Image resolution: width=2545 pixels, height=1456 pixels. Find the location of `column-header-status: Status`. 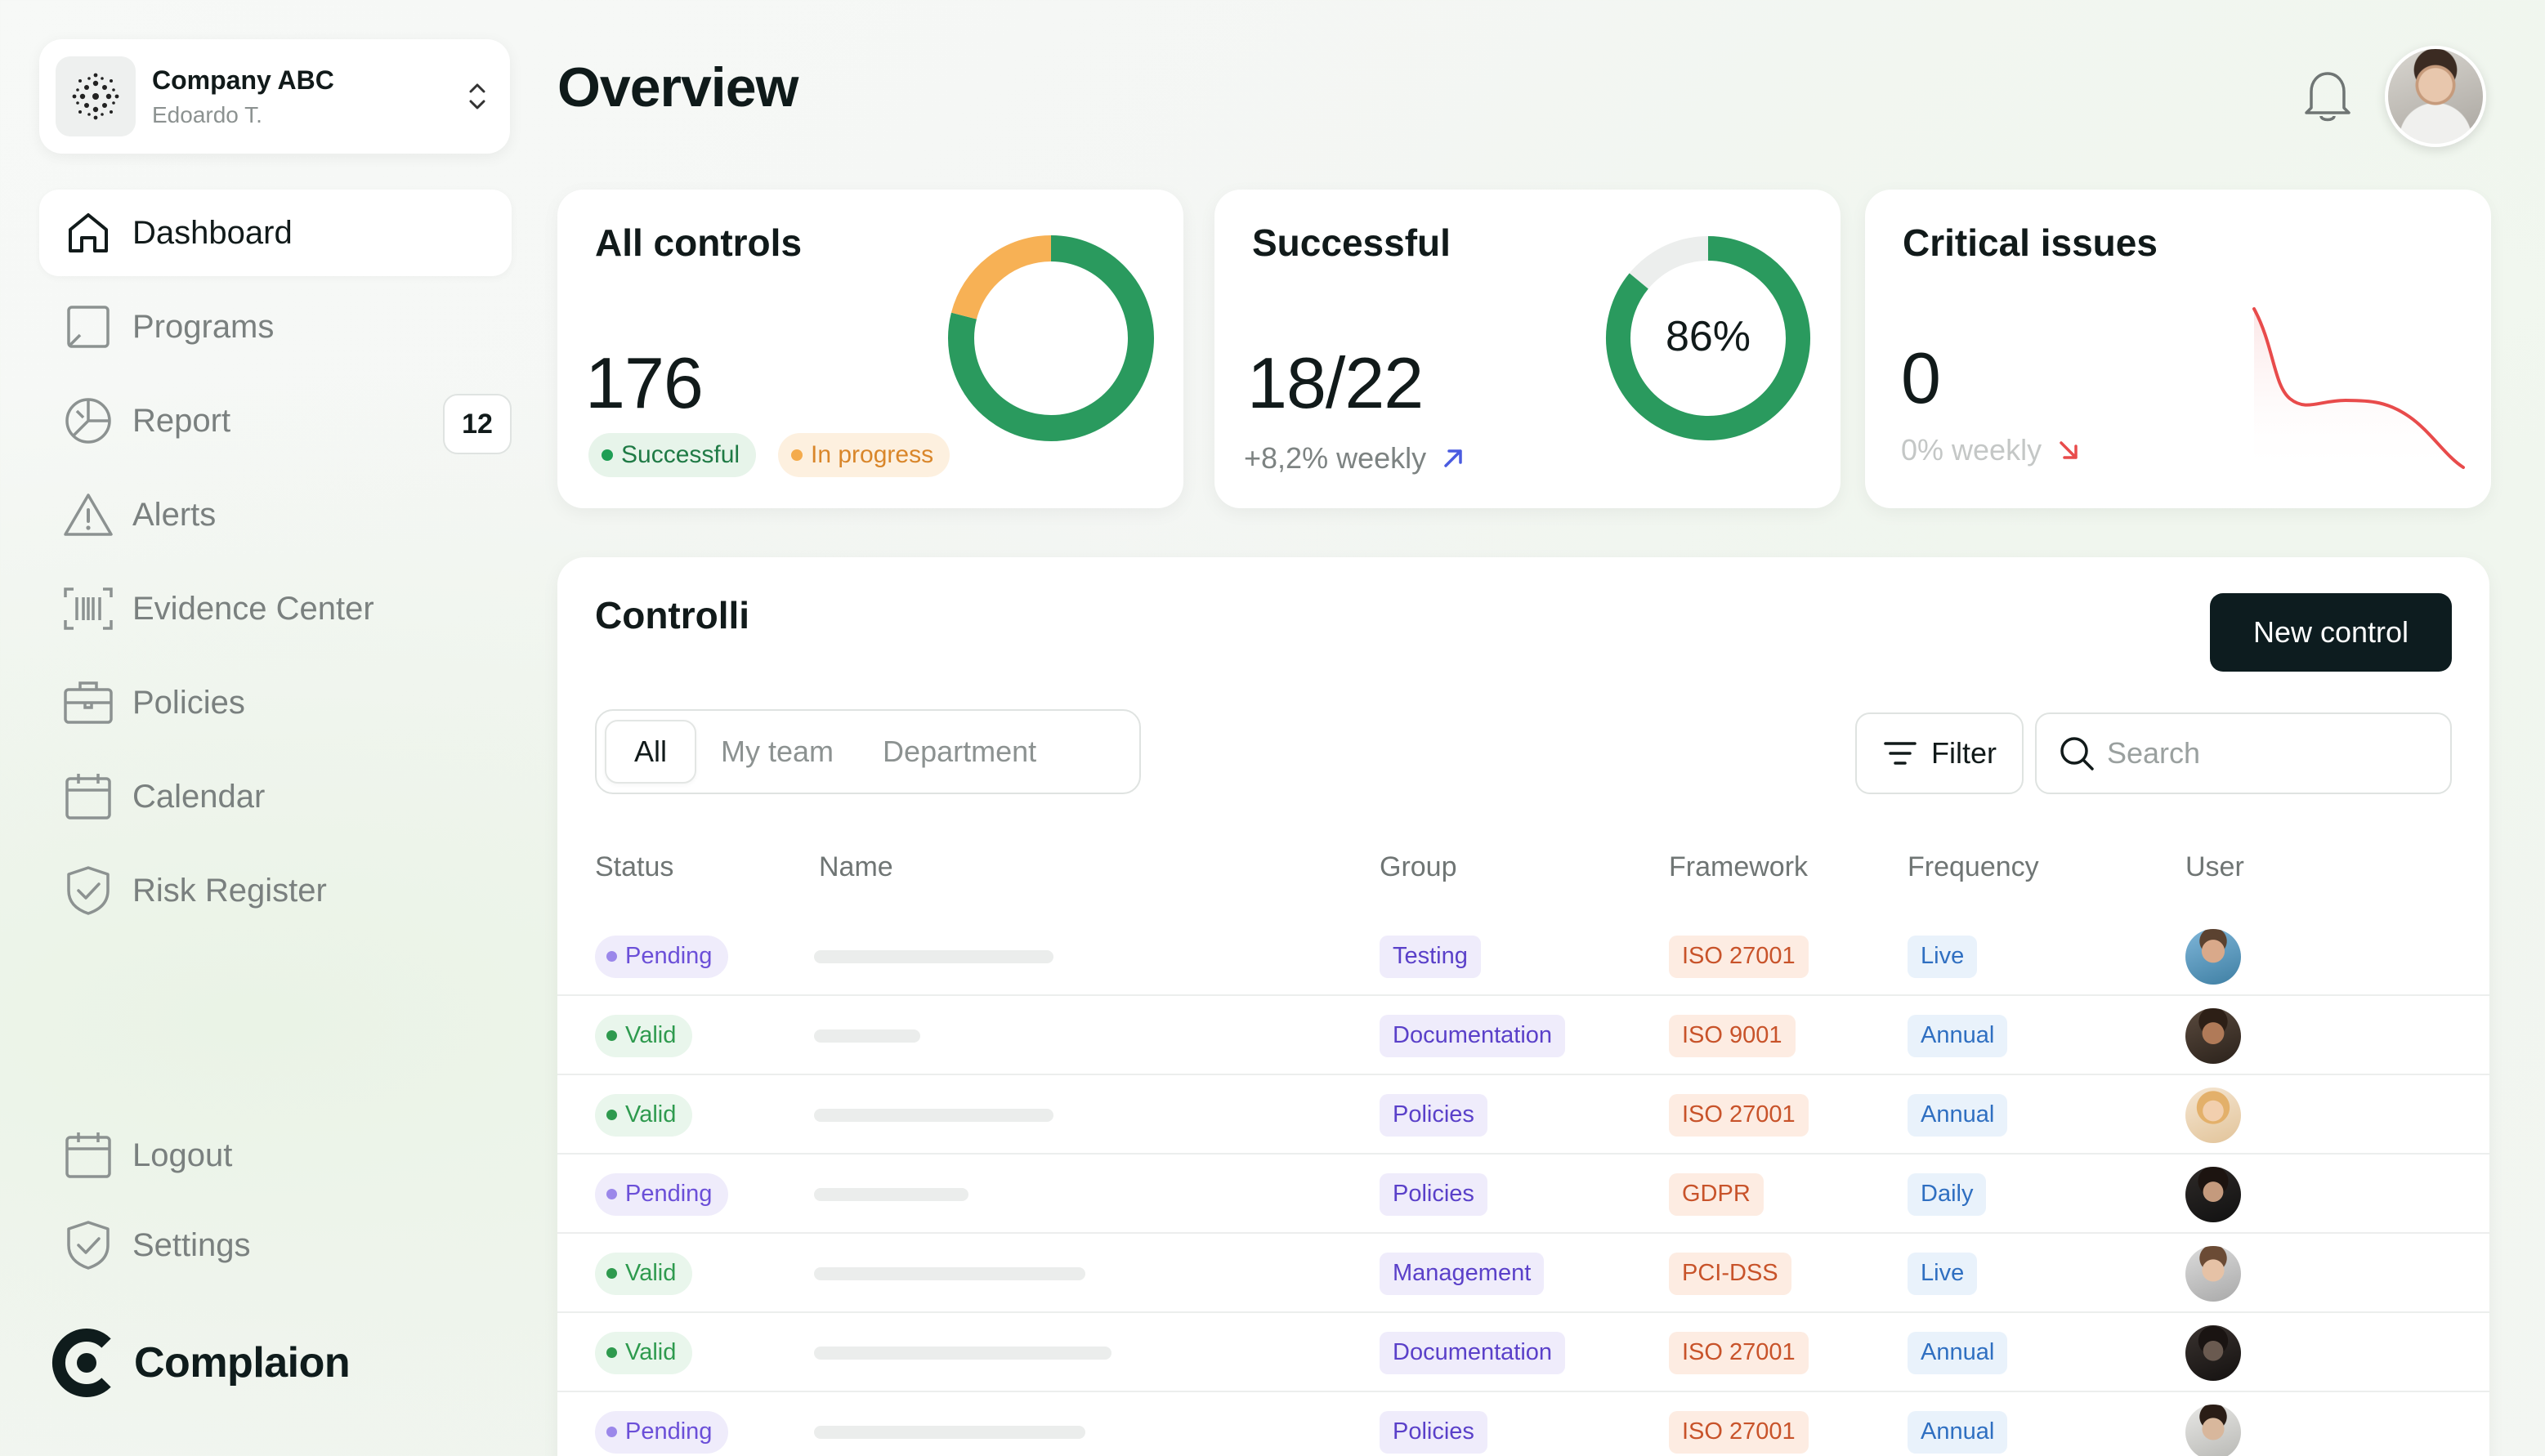

column-header-status: Status is located at coordinates (634, 866).